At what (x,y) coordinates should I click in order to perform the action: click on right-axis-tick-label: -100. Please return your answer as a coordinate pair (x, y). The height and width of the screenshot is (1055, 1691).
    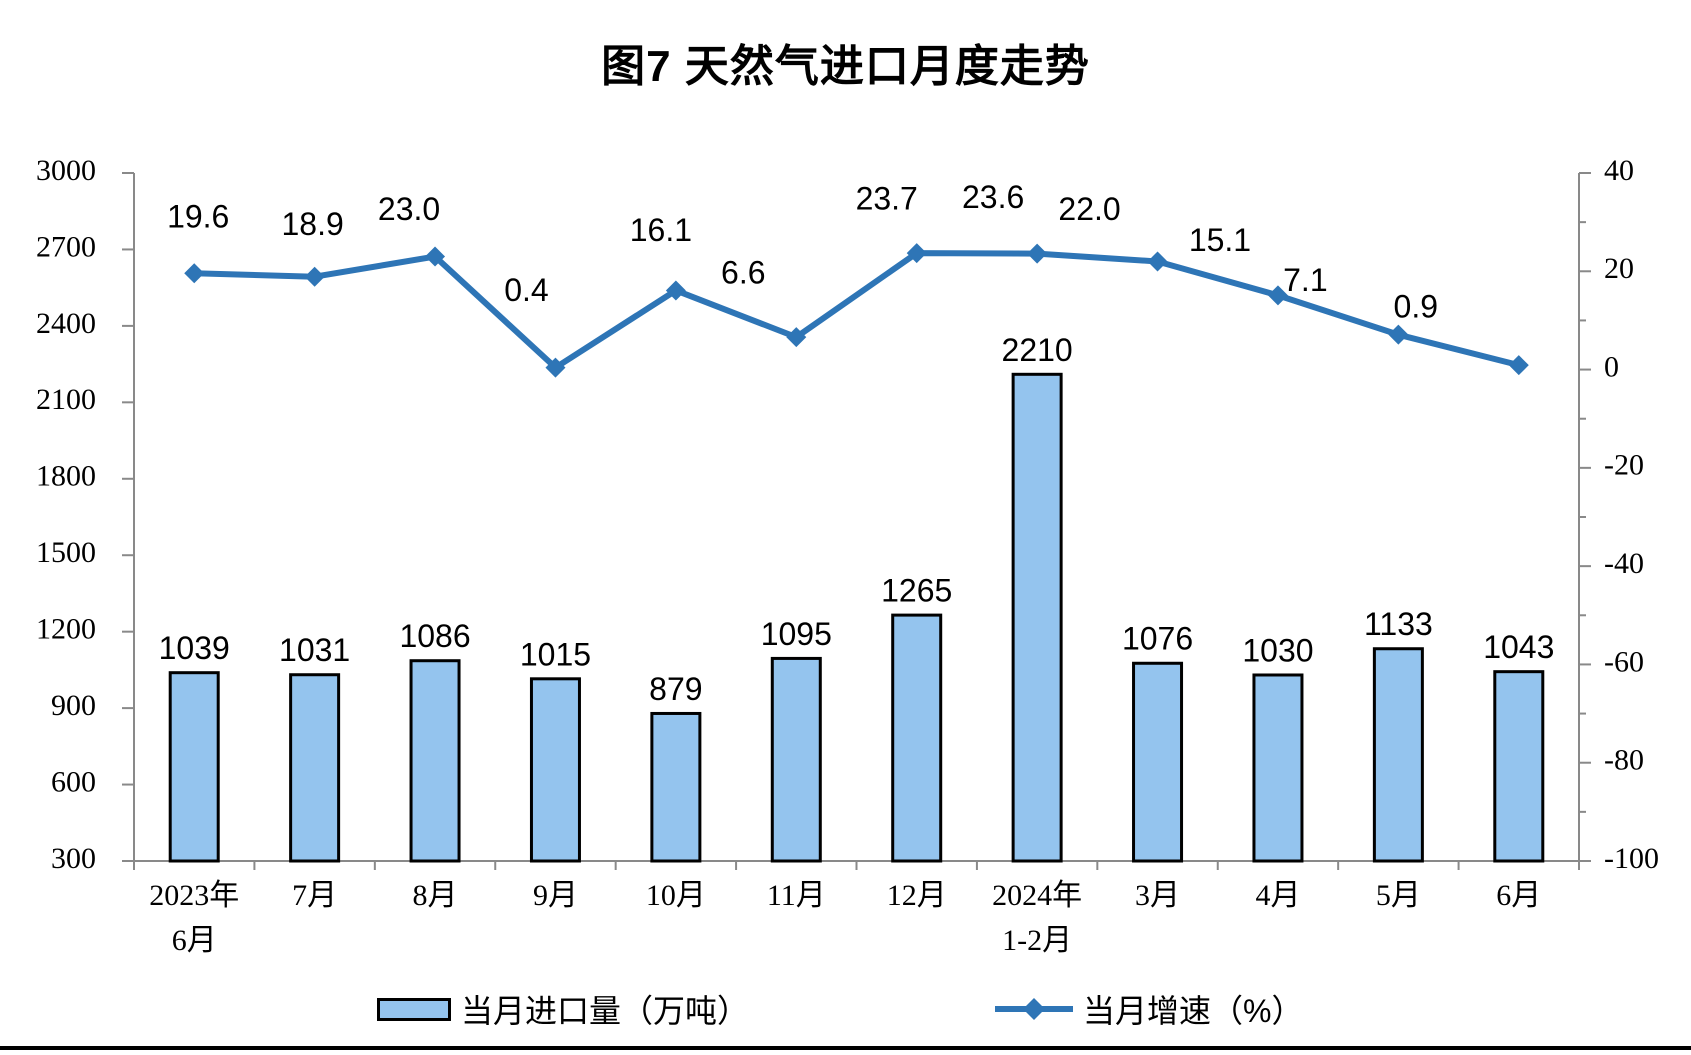
    Looking at the image, I should click on (1631, 858).